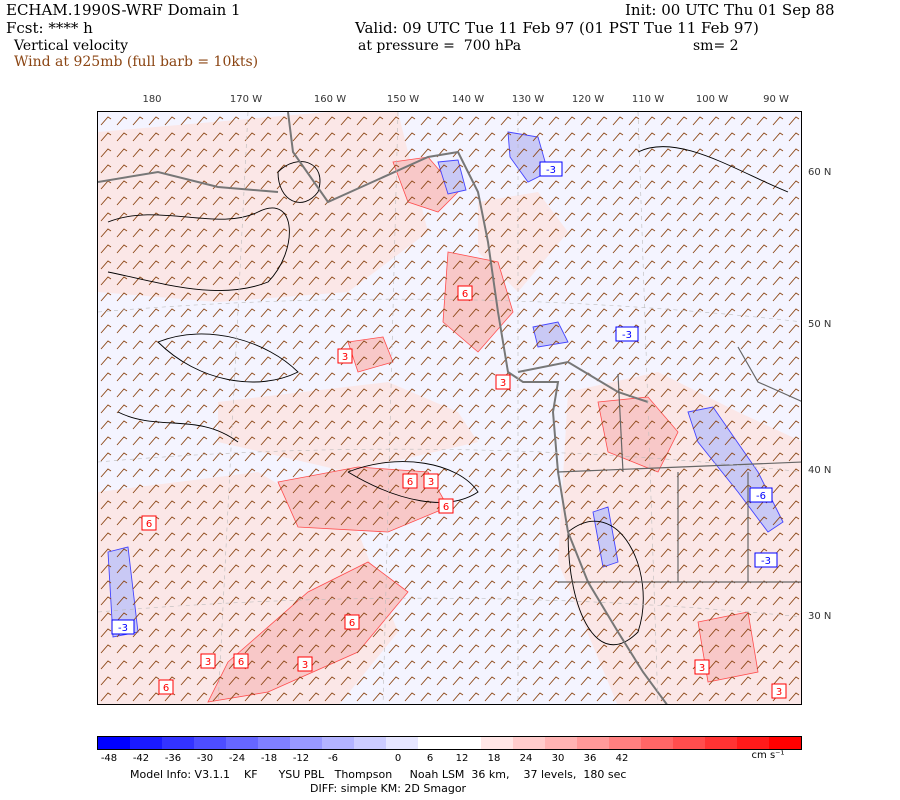 The height and width of the screenshot is (800, 900). Describe the element at coordinates (205, 758) in the screenshot. I see `colorbar-tick: -30` at that location.